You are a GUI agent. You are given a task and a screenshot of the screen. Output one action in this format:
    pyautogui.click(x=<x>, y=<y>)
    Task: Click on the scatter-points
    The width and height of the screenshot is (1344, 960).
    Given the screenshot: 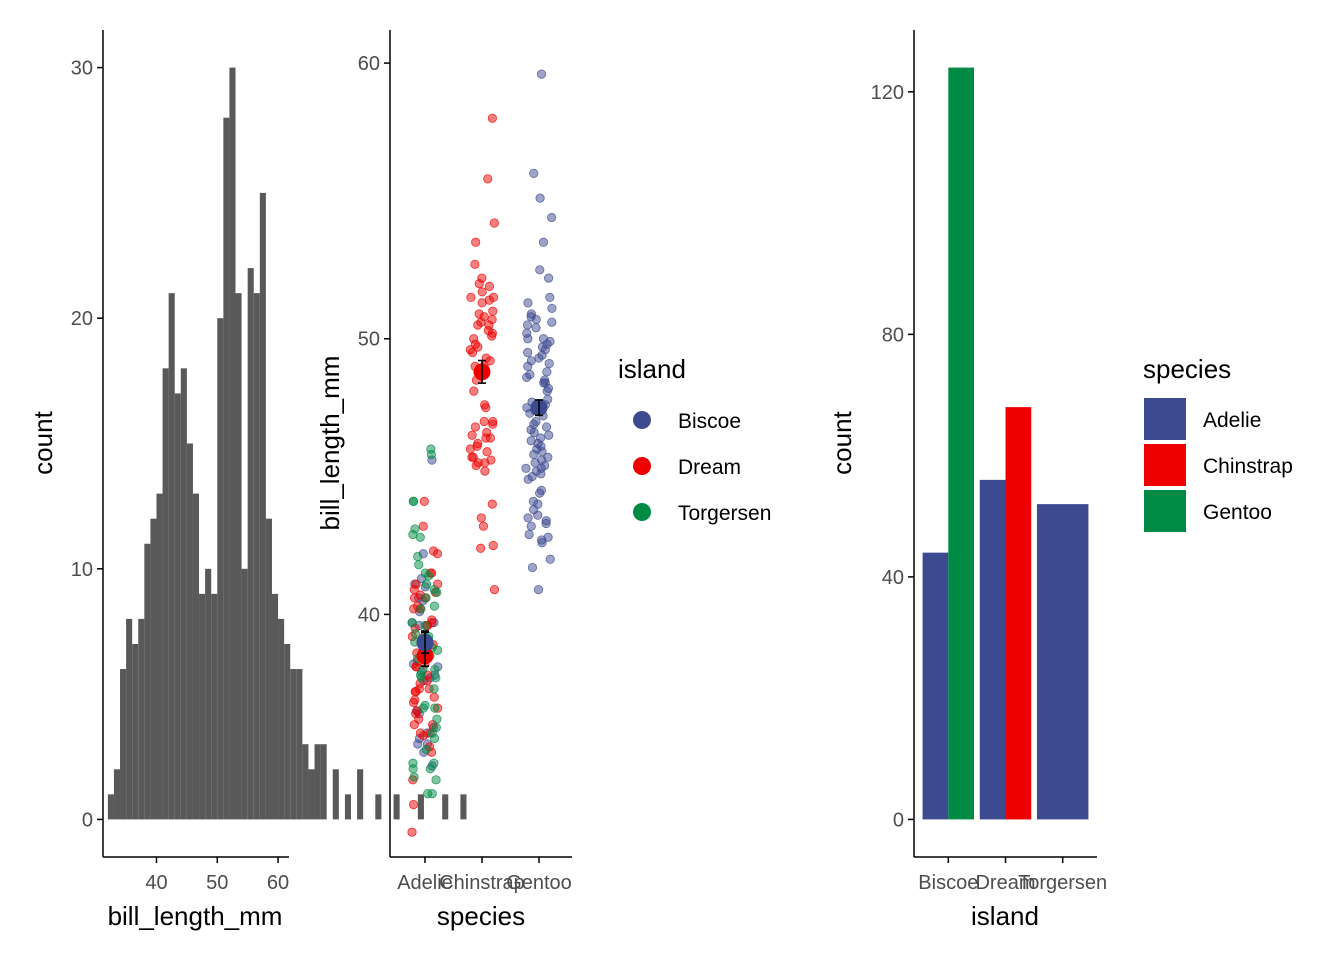 What is the action you would take?
    pyautogui.click(x=482, y=453)
    